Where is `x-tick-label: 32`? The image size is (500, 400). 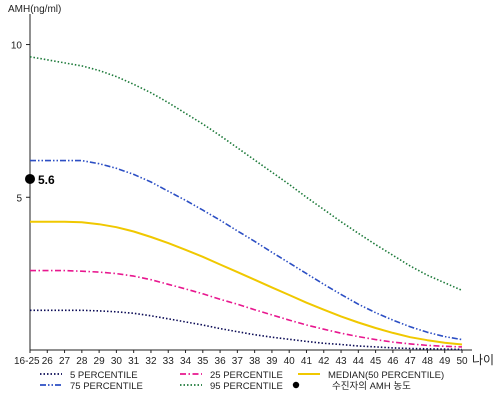
x-tick-label: 32 is located at coordinates (151, 361).